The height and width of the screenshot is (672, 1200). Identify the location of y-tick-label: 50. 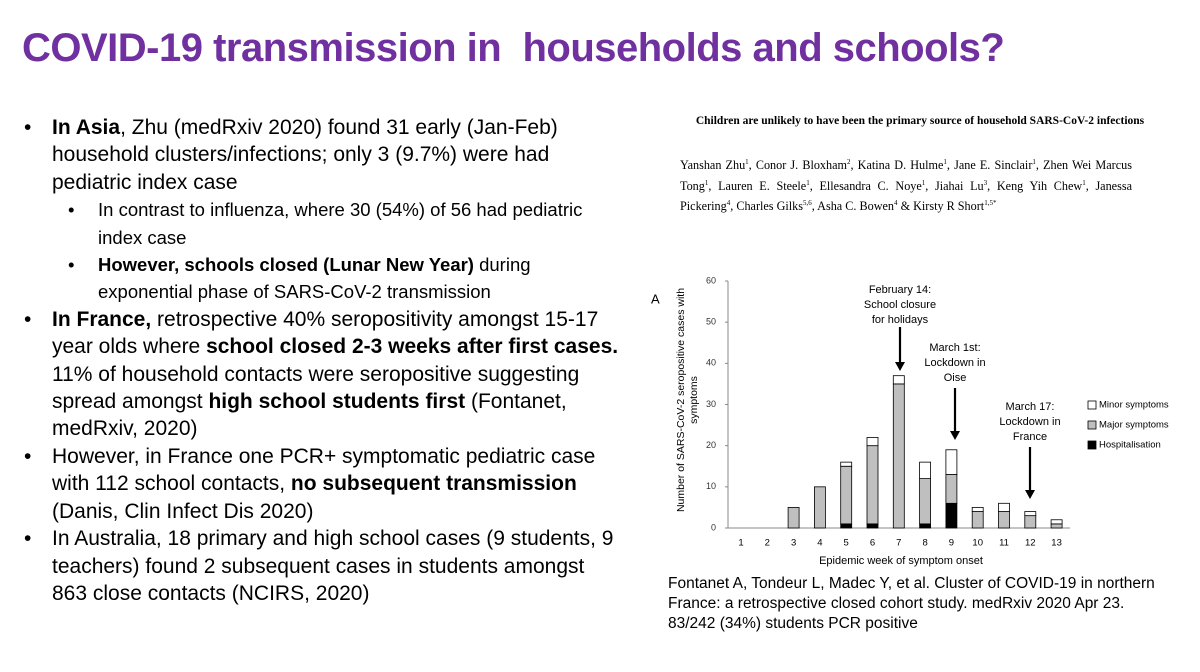
(711, 322).